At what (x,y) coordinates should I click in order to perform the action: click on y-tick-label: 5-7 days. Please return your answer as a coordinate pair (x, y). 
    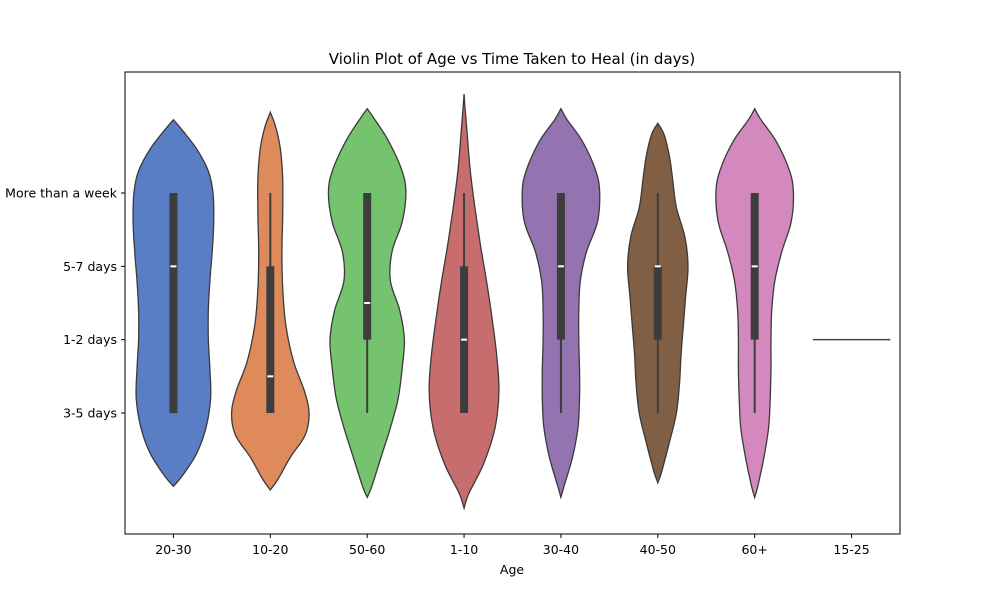
    Looking at the image, I should click on (90, 266).